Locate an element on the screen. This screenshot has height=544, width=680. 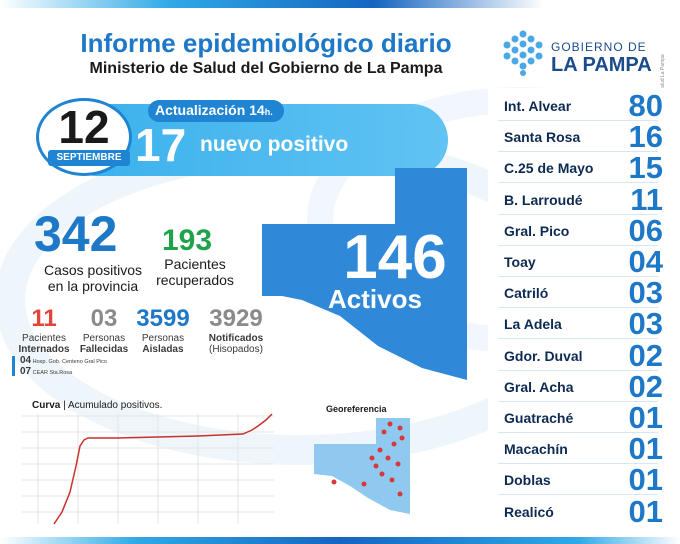
locality-name: Macachín is located at coordinates (536, 449).